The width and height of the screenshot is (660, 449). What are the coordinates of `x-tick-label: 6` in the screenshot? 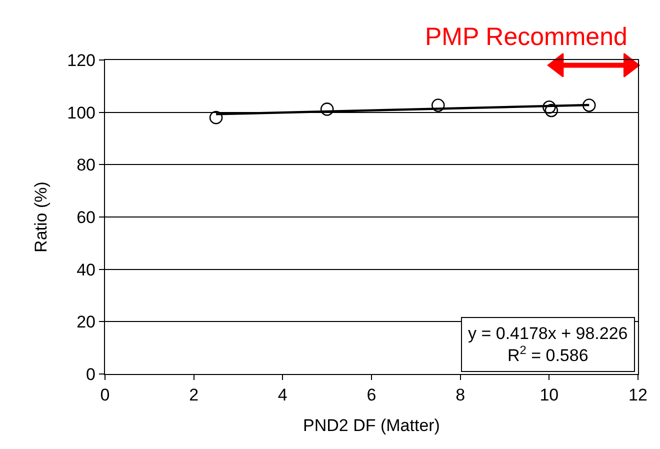 It's located at (371, 395).